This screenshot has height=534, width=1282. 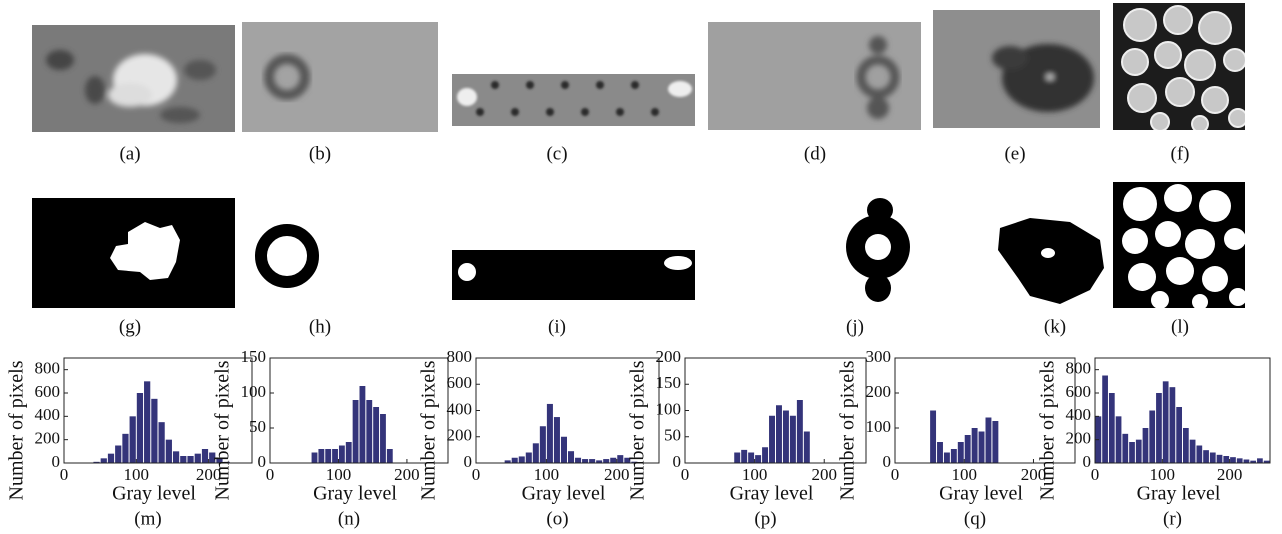 What do you see at coordinates (1051, 261) in the screenshot?
I see `segmentation-k` at bounding box center [1051, 261].